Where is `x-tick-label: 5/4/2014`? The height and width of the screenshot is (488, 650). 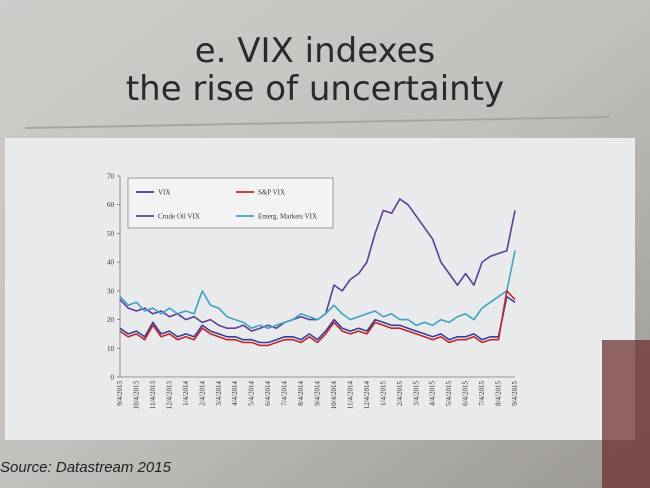
x-tick-label: 5/4/2014 is located at coordinates (252, 393).